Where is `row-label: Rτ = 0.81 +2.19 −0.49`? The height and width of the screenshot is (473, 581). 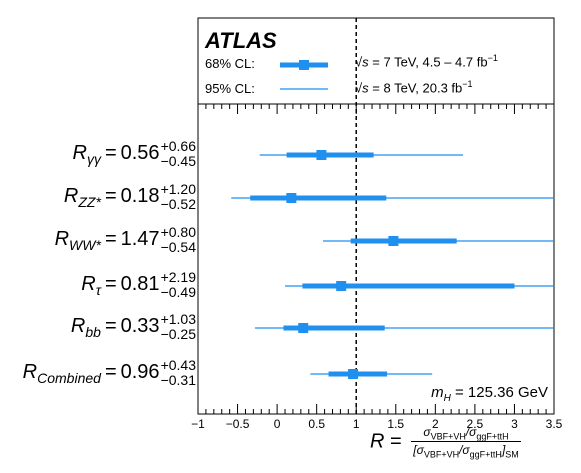
row-label: Rτ = 0.81 +2.19 −0.49 is located at coordinates (138, 284).